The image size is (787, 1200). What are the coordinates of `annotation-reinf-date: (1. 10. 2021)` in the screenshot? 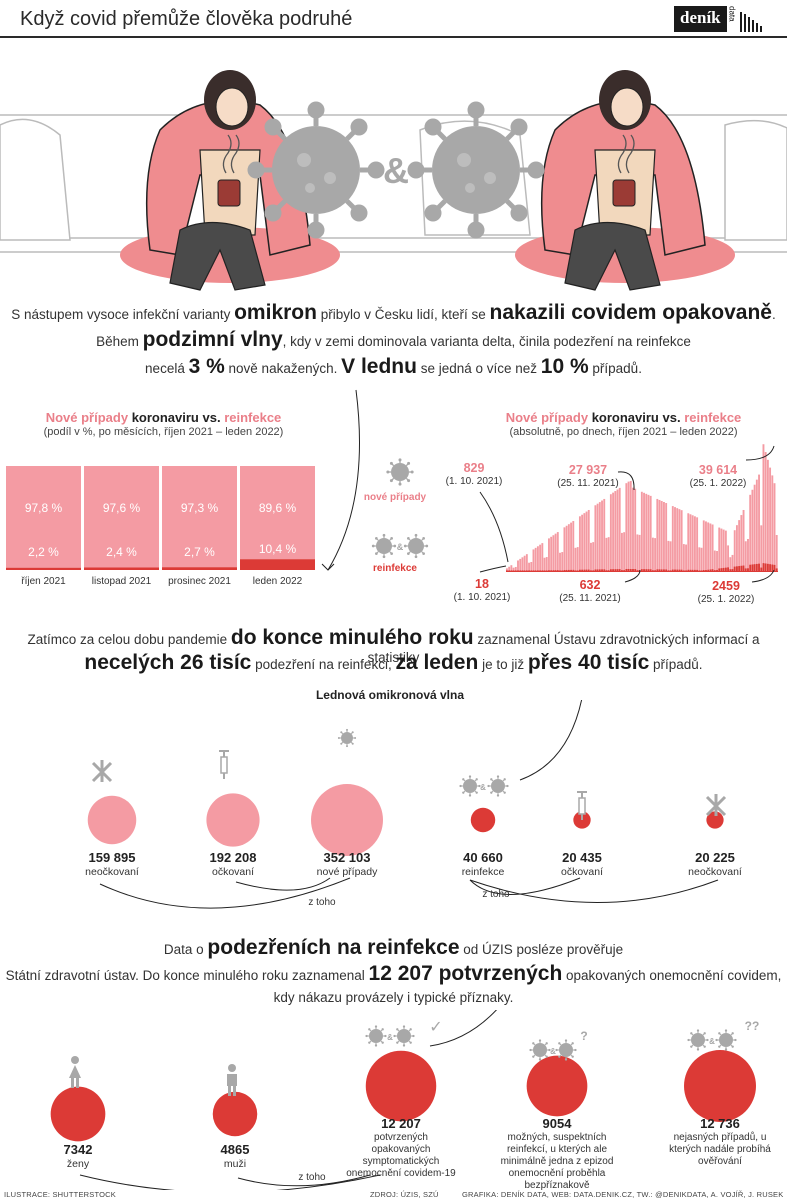 It's located at (482, 597).